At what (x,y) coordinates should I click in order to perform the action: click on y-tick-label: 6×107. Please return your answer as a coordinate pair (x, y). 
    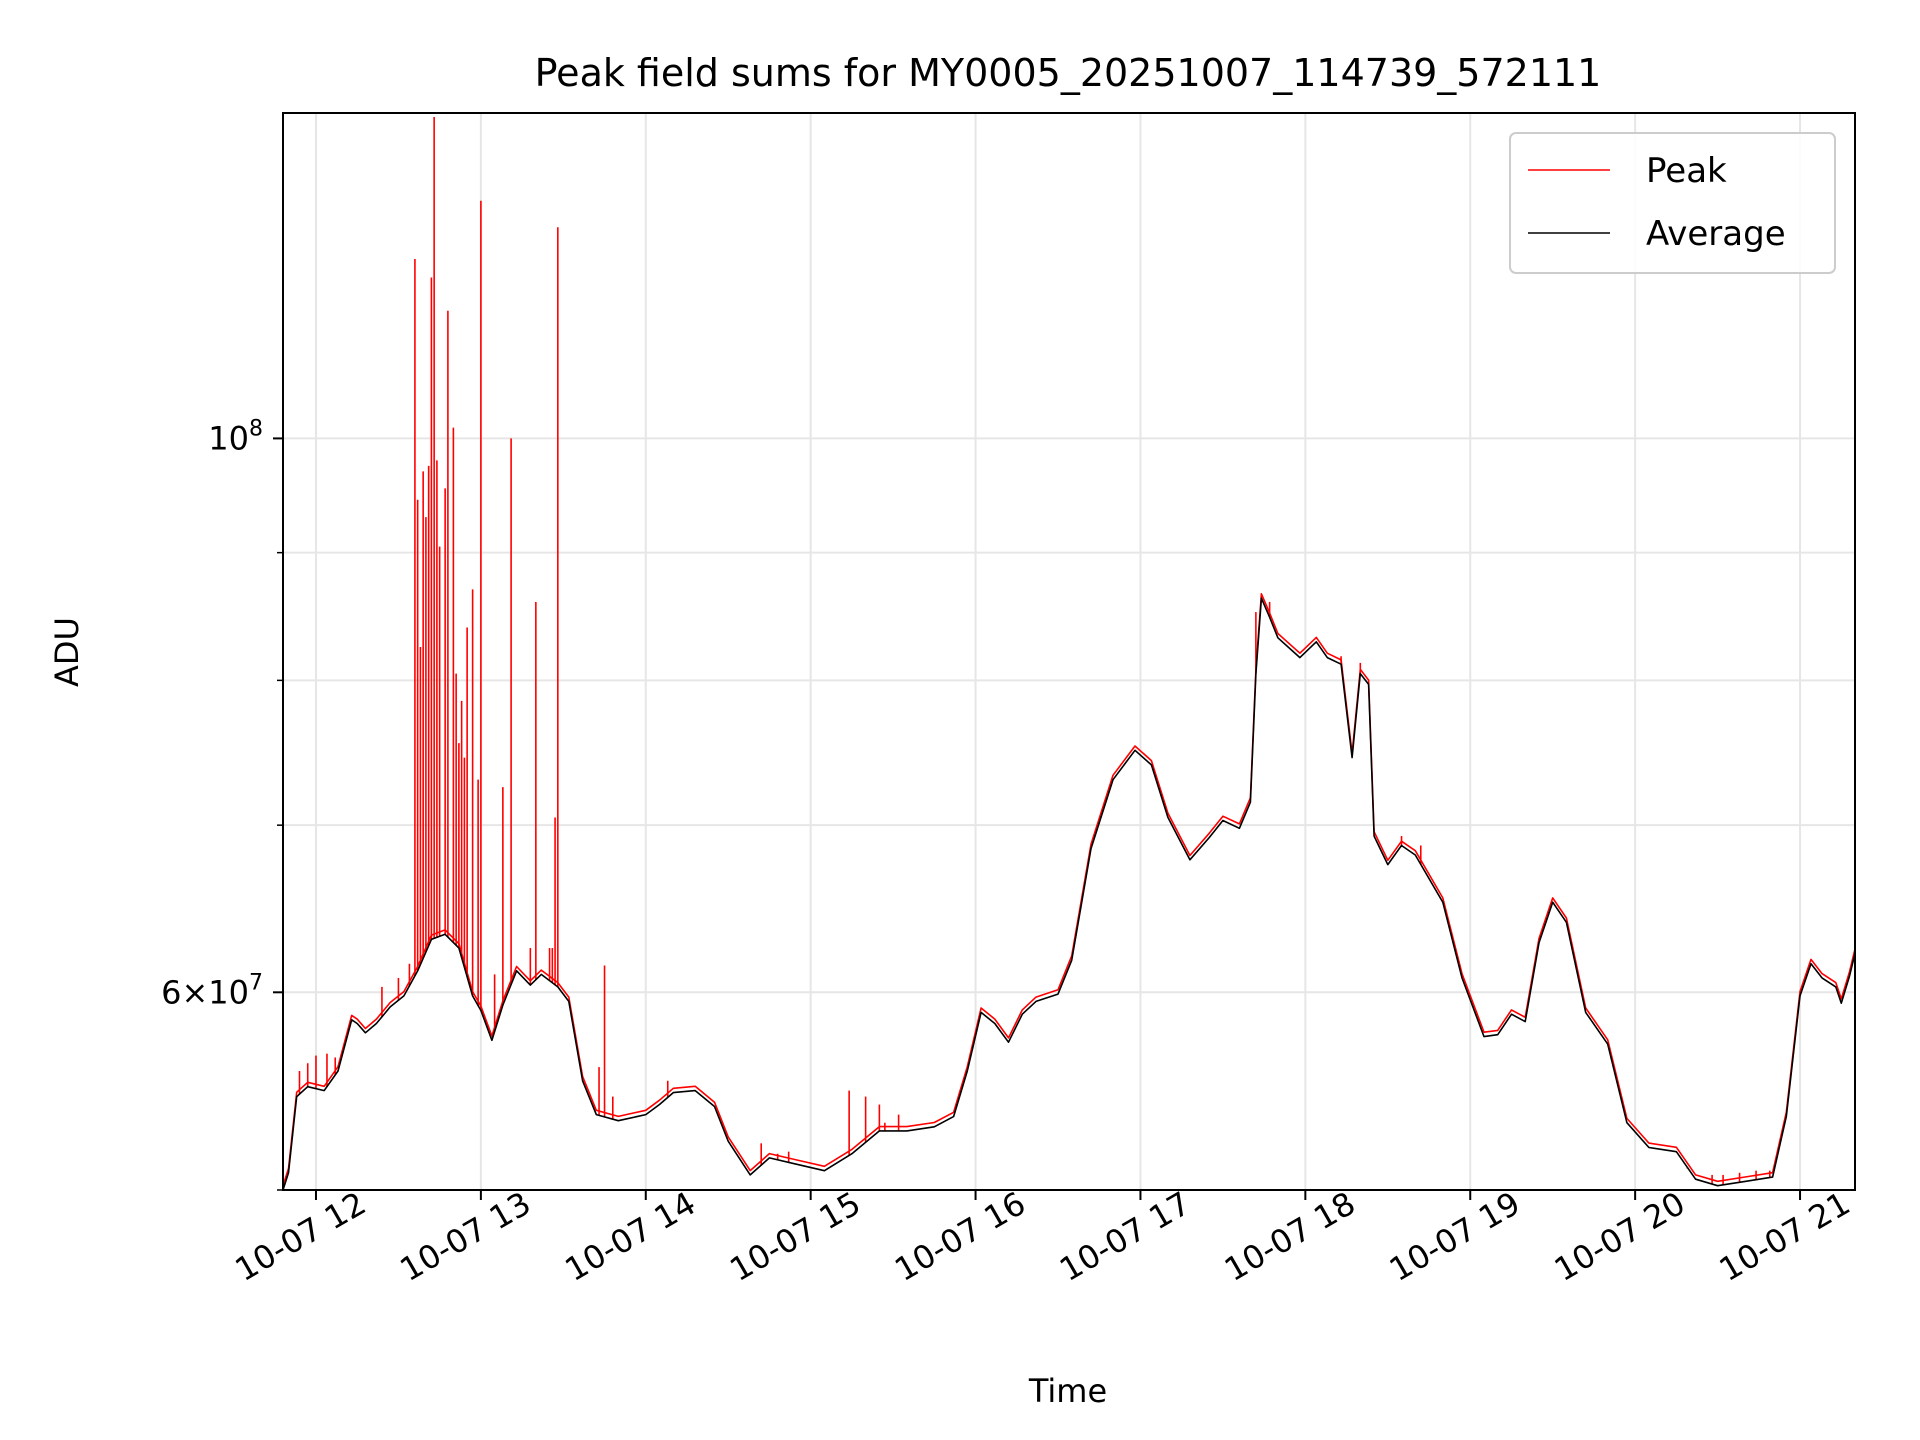
    Looking at the image, I should click on (212, 990).